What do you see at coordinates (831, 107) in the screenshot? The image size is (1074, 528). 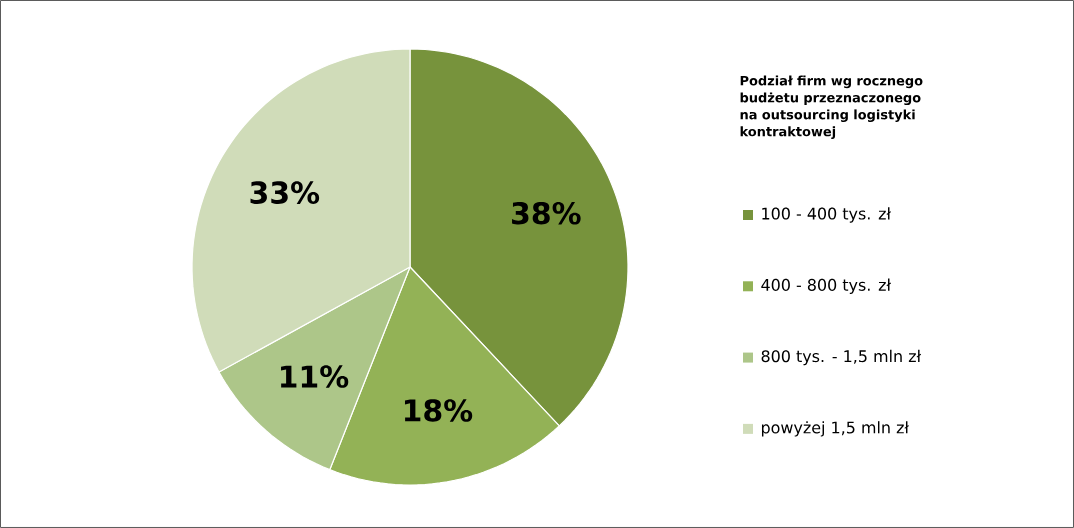 I see `legend-title: Podział firm wg rocznego budżetu przeznaczonego na outsourcing logistyki kontraktowej` at bounding box center [831, 107].